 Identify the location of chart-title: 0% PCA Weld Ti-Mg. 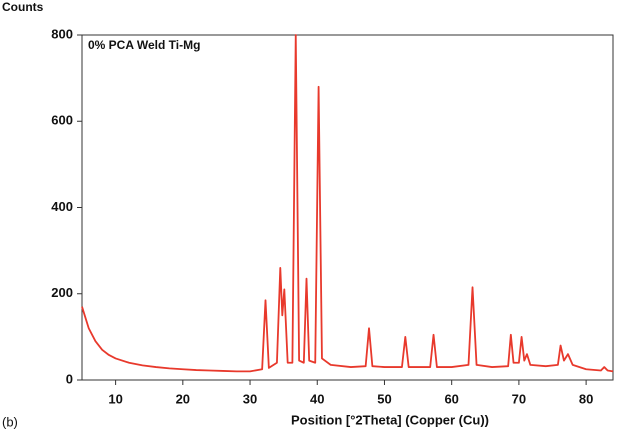
(144, 45).